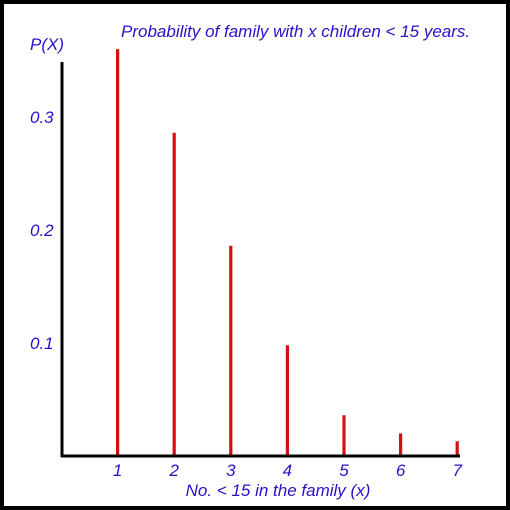 The height and width of the screenshot is (510, 510). Describe the element at coordinates (42, 343) in the screenshot. I see `y-tick-0-1: 0.1` at that location.